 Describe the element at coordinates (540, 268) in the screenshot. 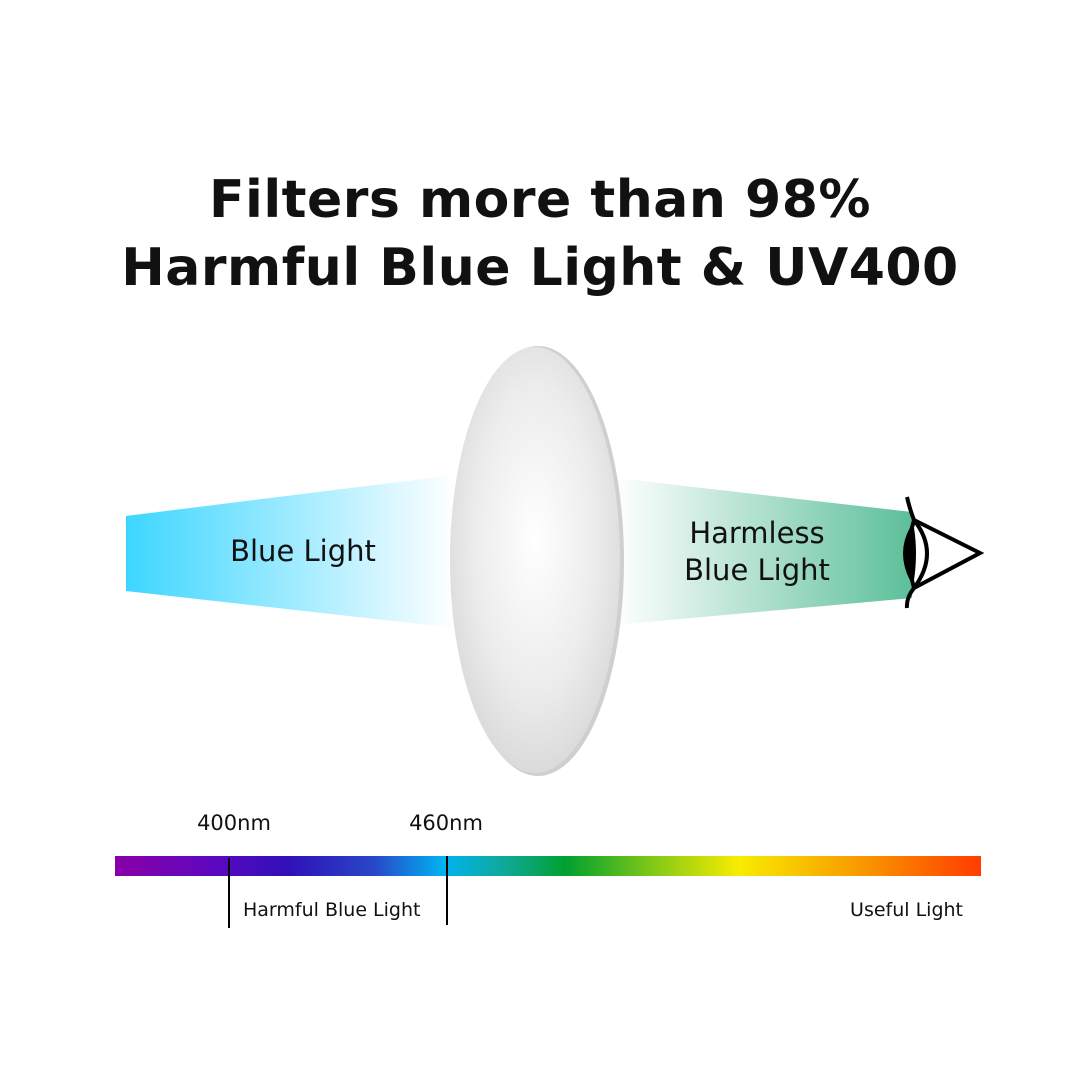

I see `headline-line-2: Harmful Blue Light & UV400` at that location.